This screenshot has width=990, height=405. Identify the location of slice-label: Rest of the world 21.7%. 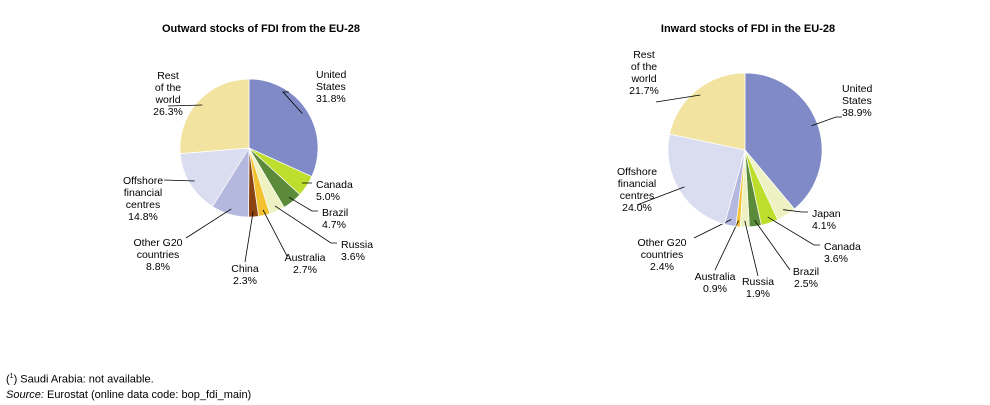
(644, 73).